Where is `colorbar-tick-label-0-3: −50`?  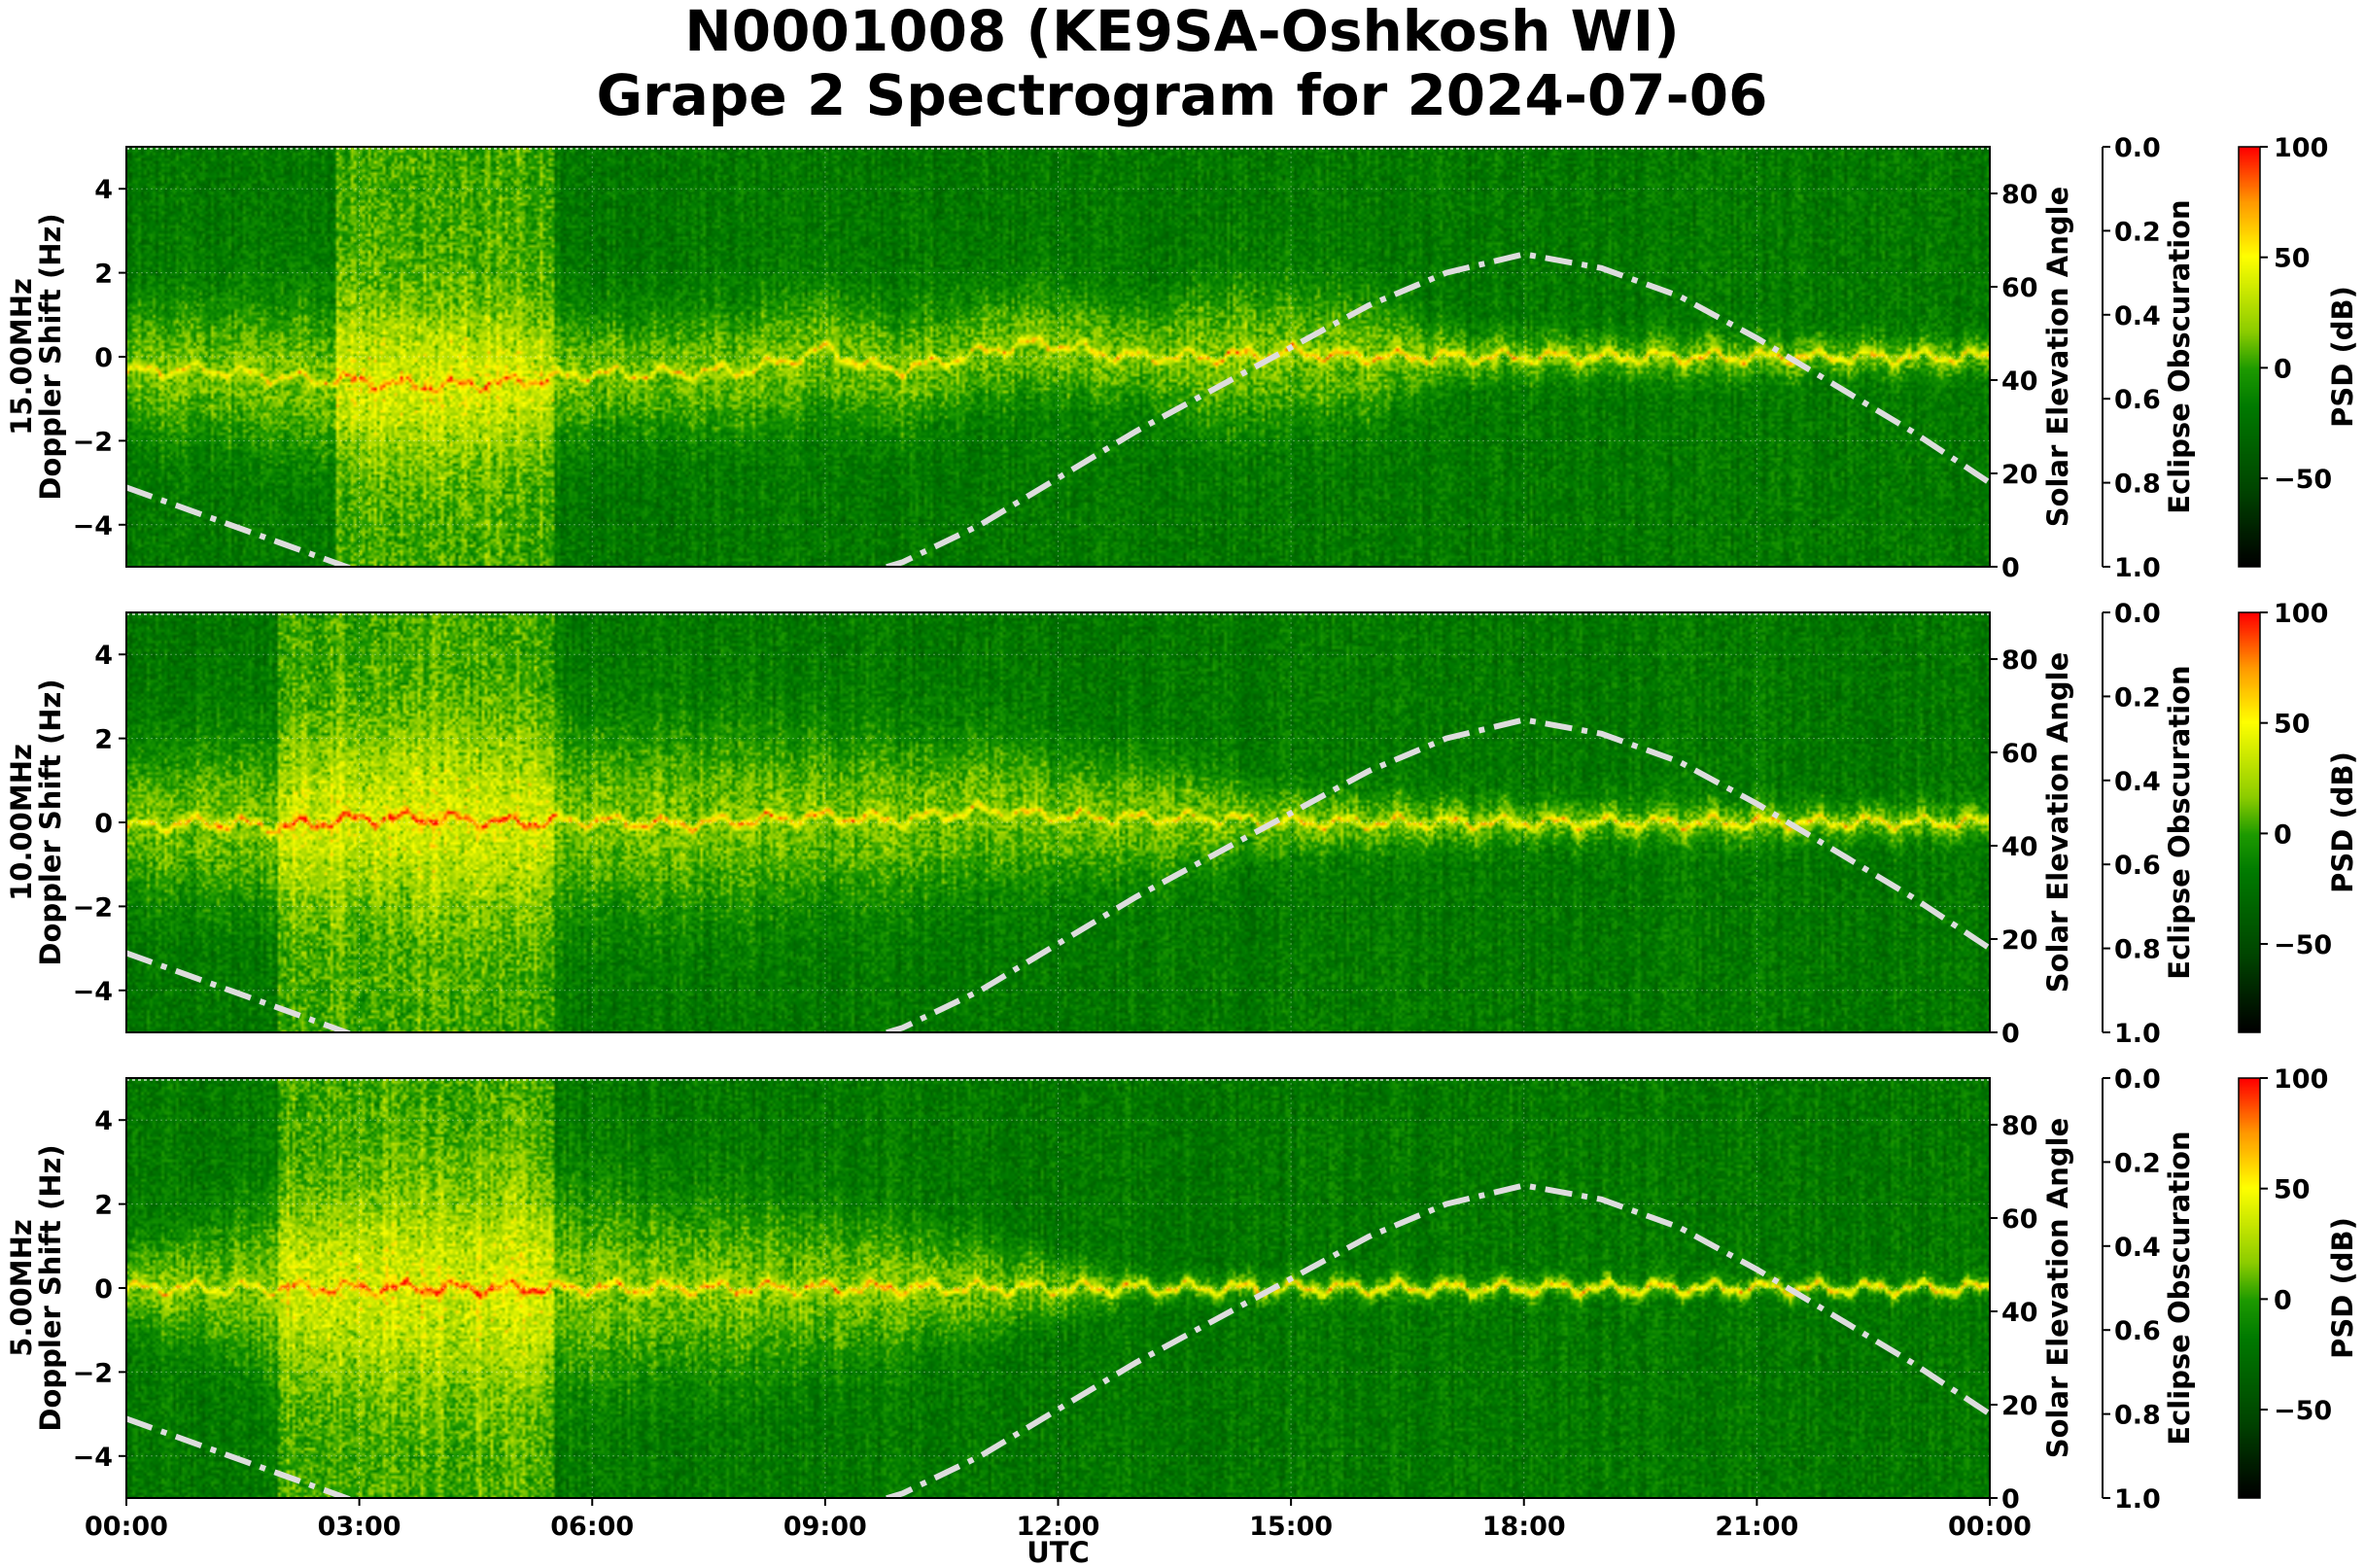 colorbar-tick-label-0-3: −50 is located at coordinates (2303, 480).